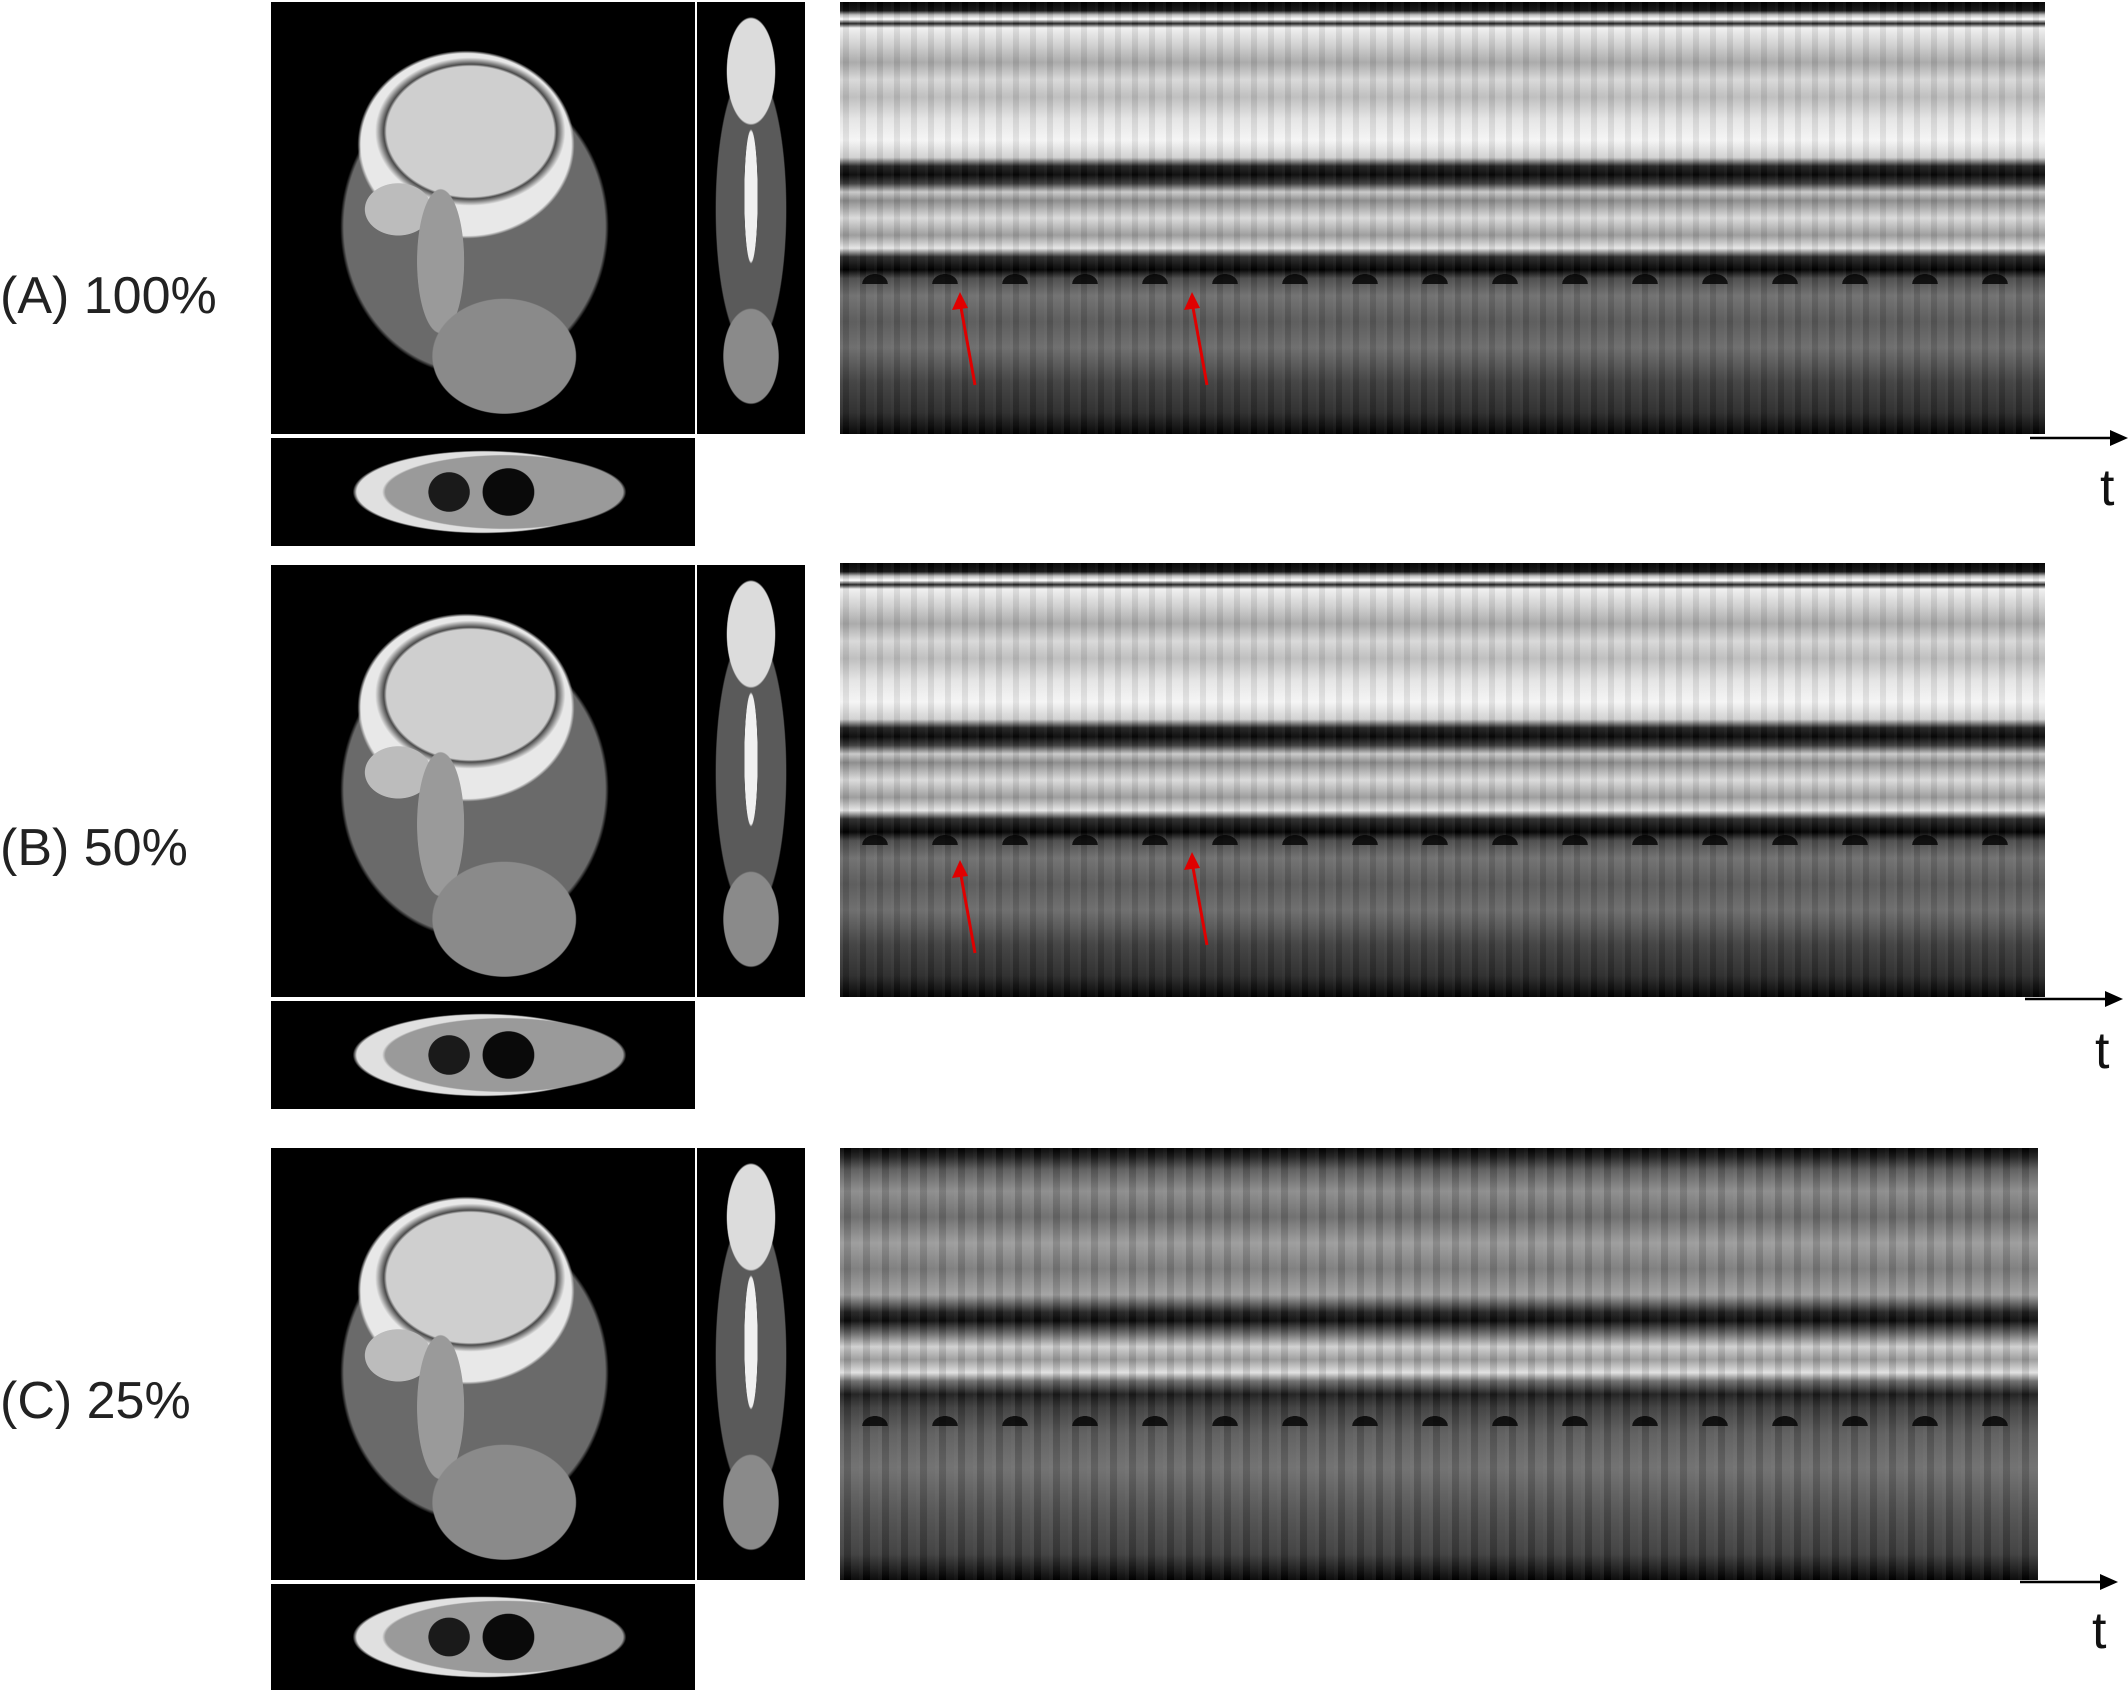 This screenshot has height=1692, width=2128. What do you see at coordinates (1442, 218) in the screenshot?
I see `time-series-image-a` at bounding box center [1442, 218].